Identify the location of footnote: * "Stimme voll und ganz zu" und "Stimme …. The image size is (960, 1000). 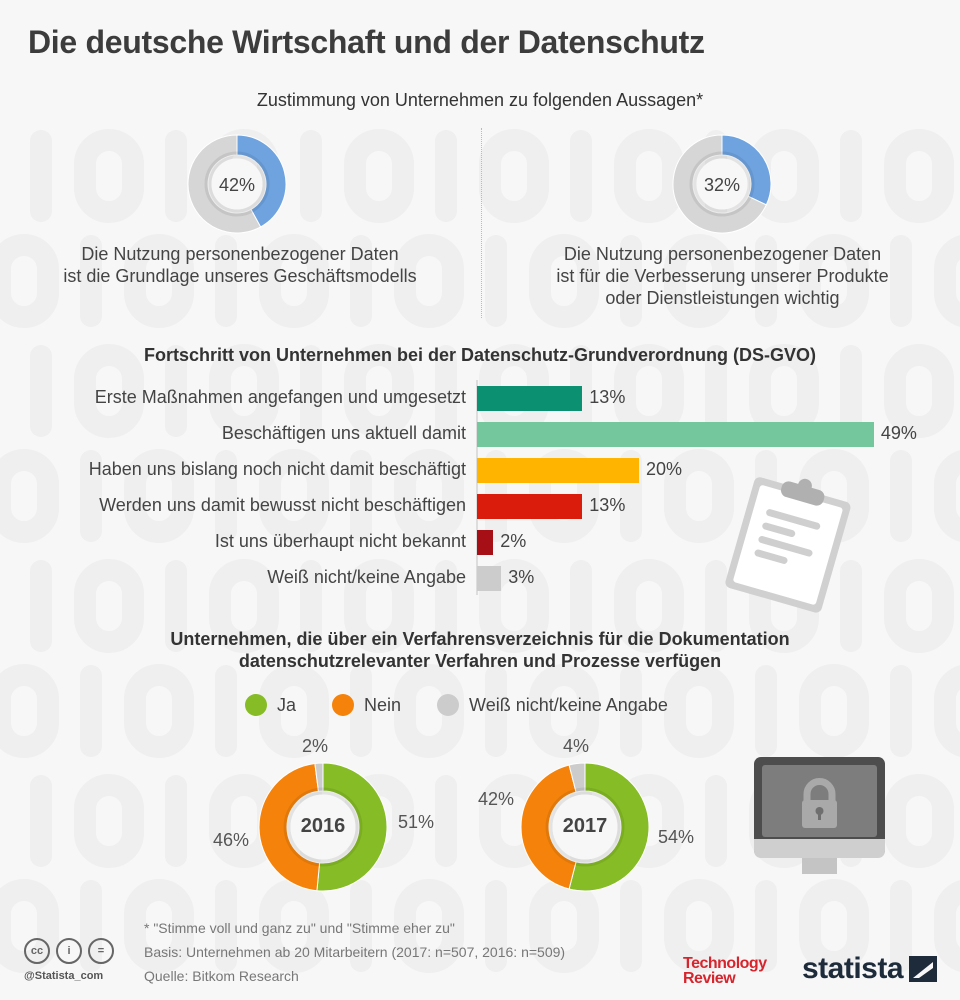
(299, 928).